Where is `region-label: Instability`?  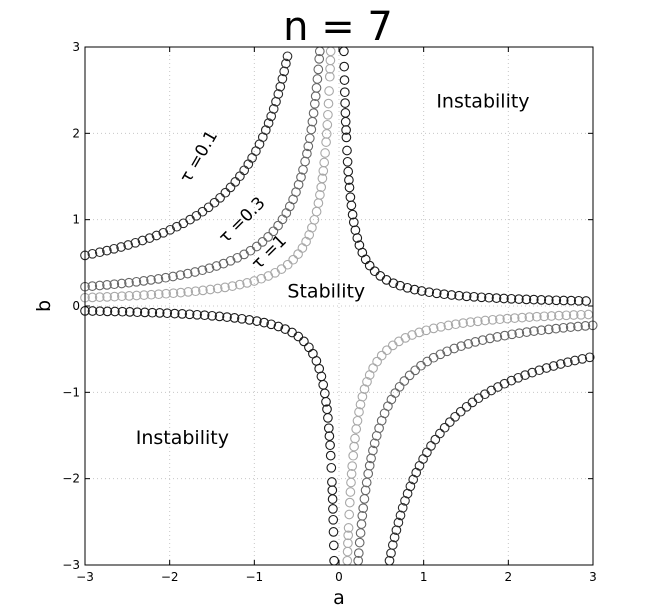
region-label: Instability is located at coordinates (182, 438).